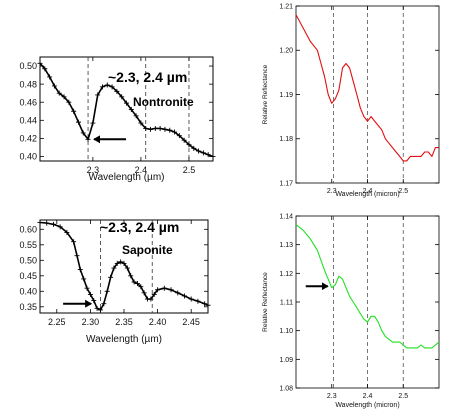  I want to click on x-tick-label: 2.5, so click(403, 396).